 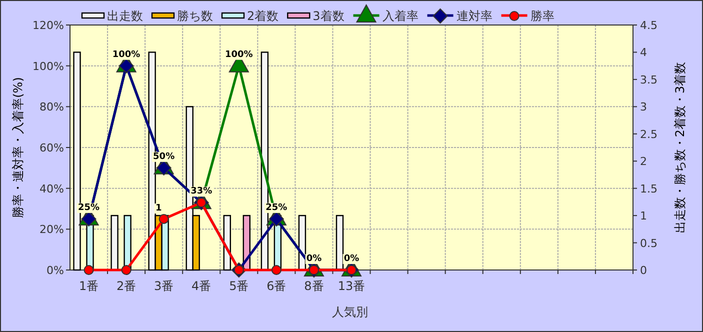 What do you see at coordinates (126, 286) in the screenshot?
I see `x-tick-label: 2番` at bounding box center [126, 286].